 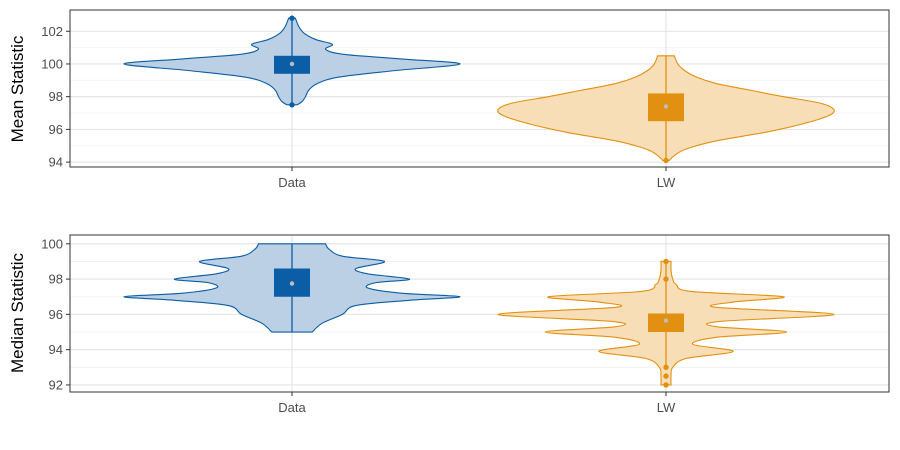 I want to click on box-iqr, so click(x=666, y=323).